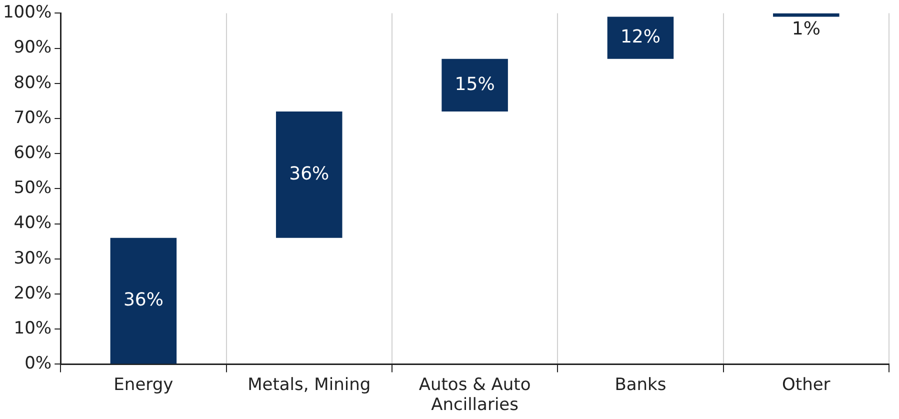  What do you see at coordinates (640, 384) in the screenshot?
I see `x-tick-label: Banks` at bounding box center [640, 384].